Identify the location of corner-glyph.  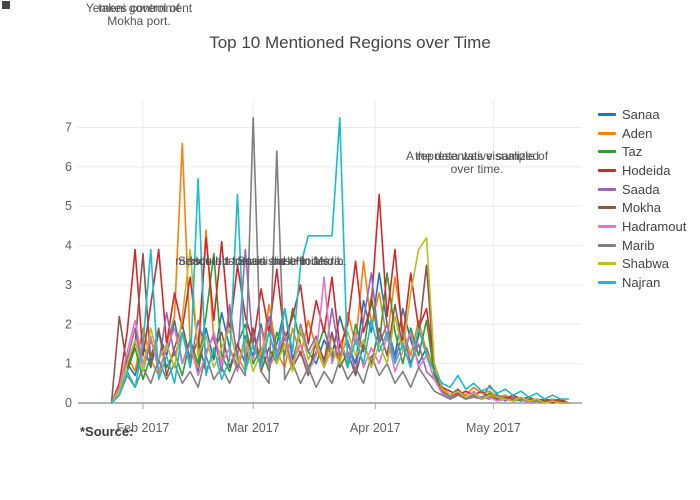
(6, 5).